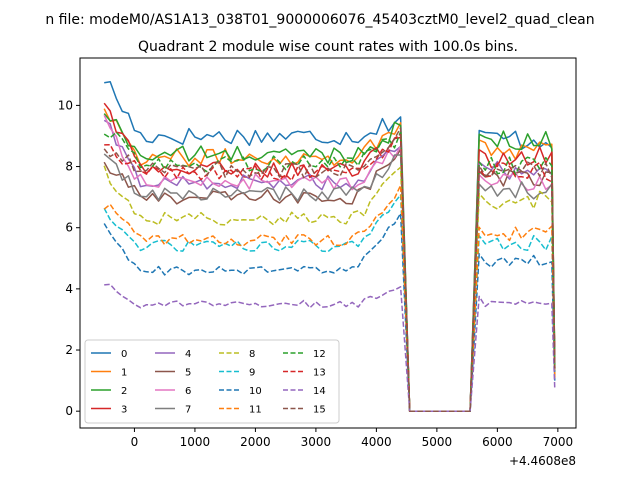  What do you see at coordinates (188, 354) in the screenshot?
I see `legend-label: 4` at bounding box center [188, 354].